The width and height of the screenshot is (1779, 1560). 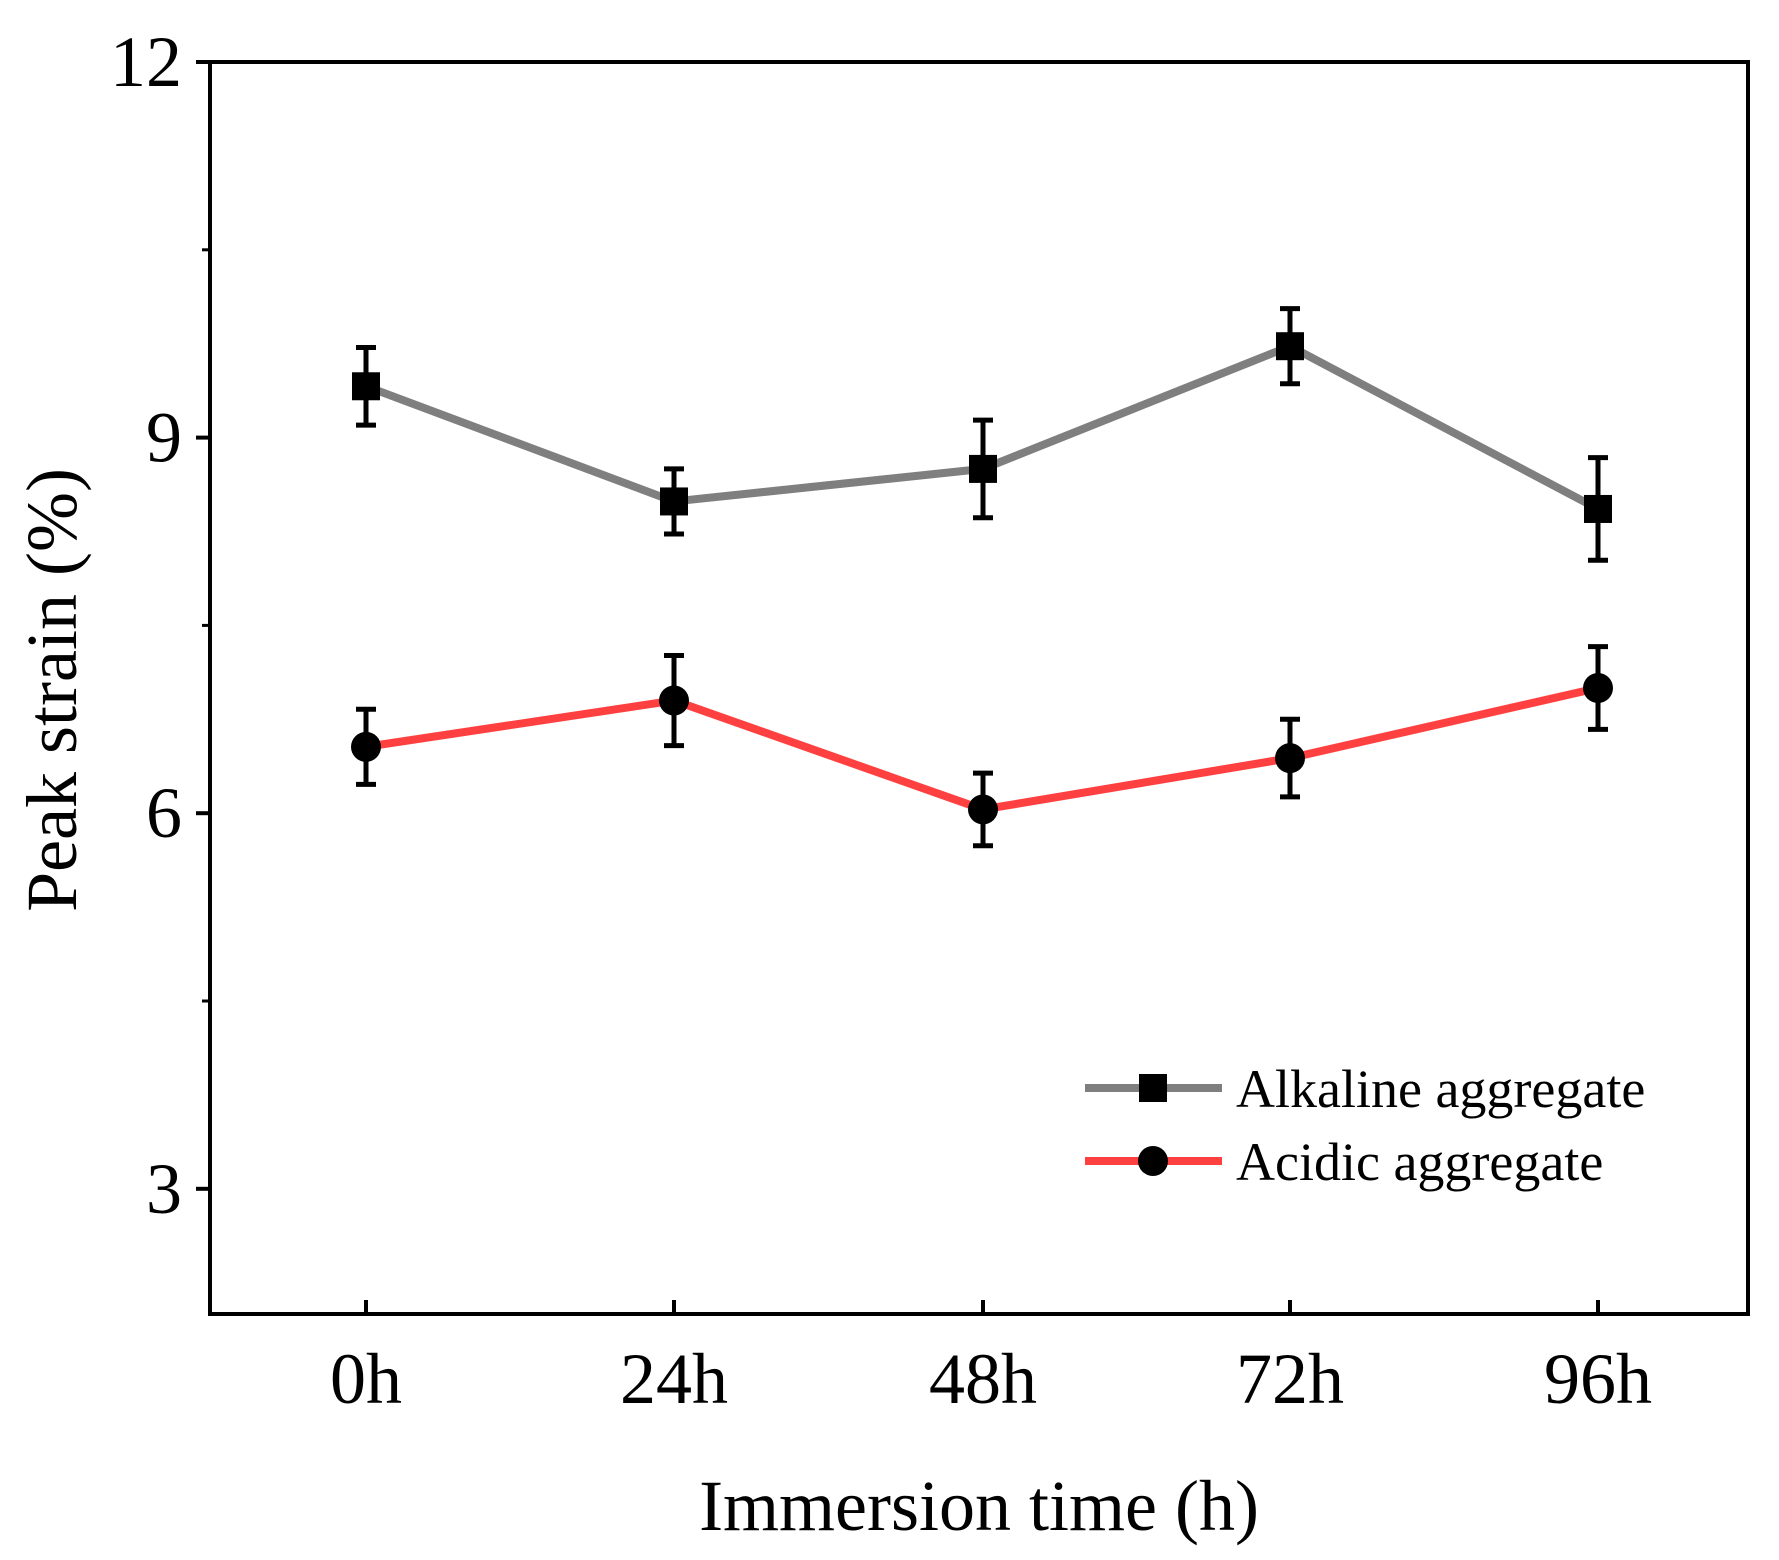 I want to click on legend-marker-square, so click(x=1153, y=1088).